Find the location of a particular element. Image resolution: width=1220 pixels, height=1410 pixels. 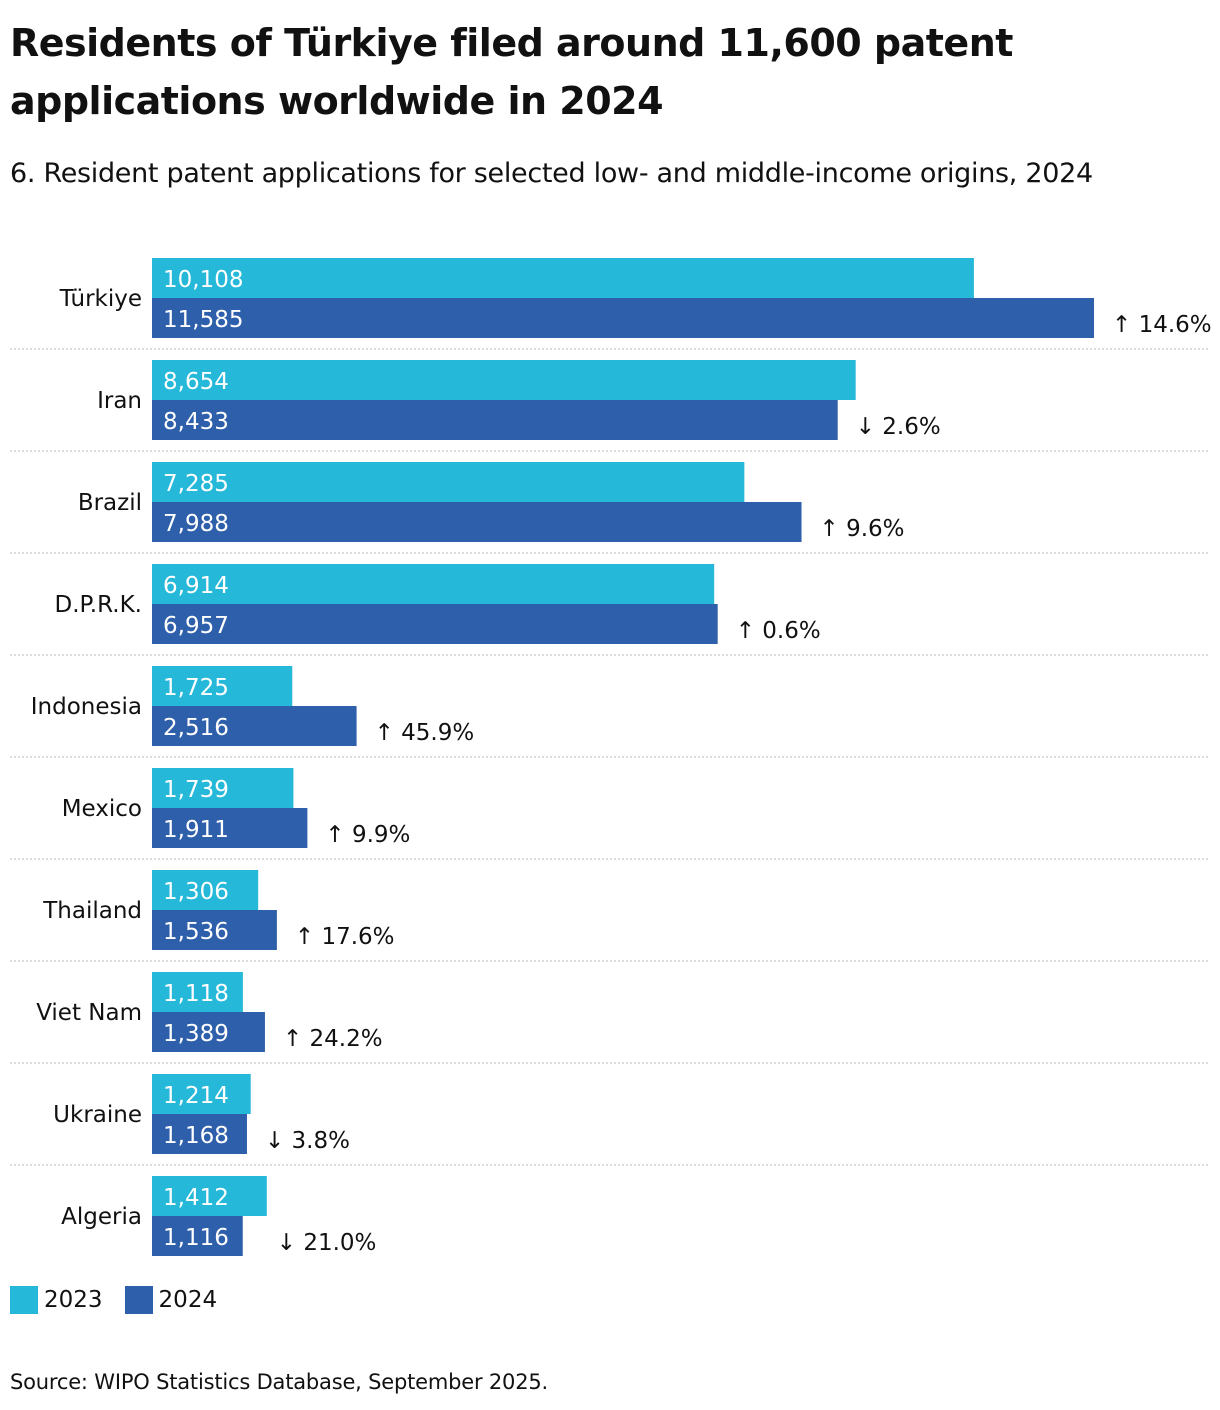

bar-2023-turkiye is located at coordinates (563, 278).